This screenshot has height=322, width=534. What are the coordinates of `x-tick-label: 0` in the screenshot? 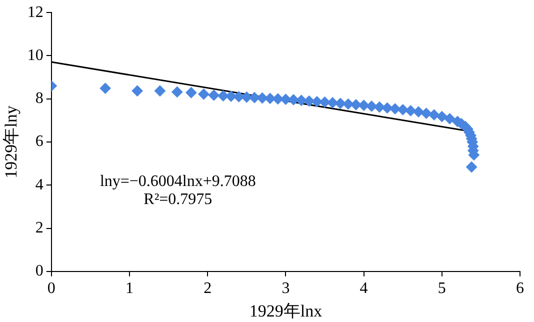 It's located at (51, 289).